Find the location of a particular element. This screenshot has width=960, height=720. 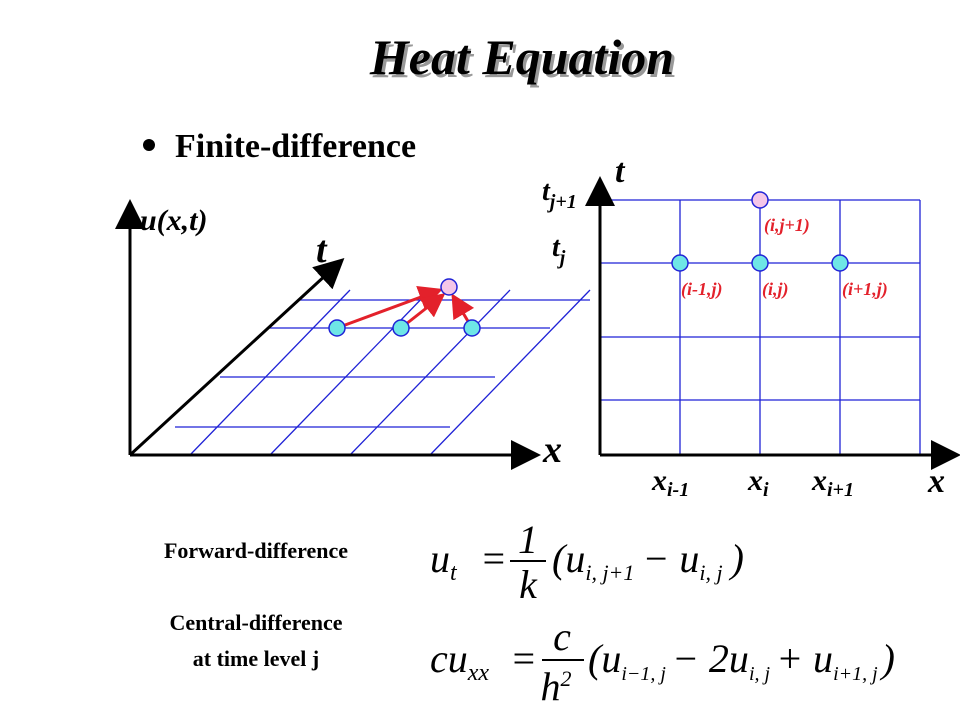

text-part: i-1 is located at coordinates (678, 490).